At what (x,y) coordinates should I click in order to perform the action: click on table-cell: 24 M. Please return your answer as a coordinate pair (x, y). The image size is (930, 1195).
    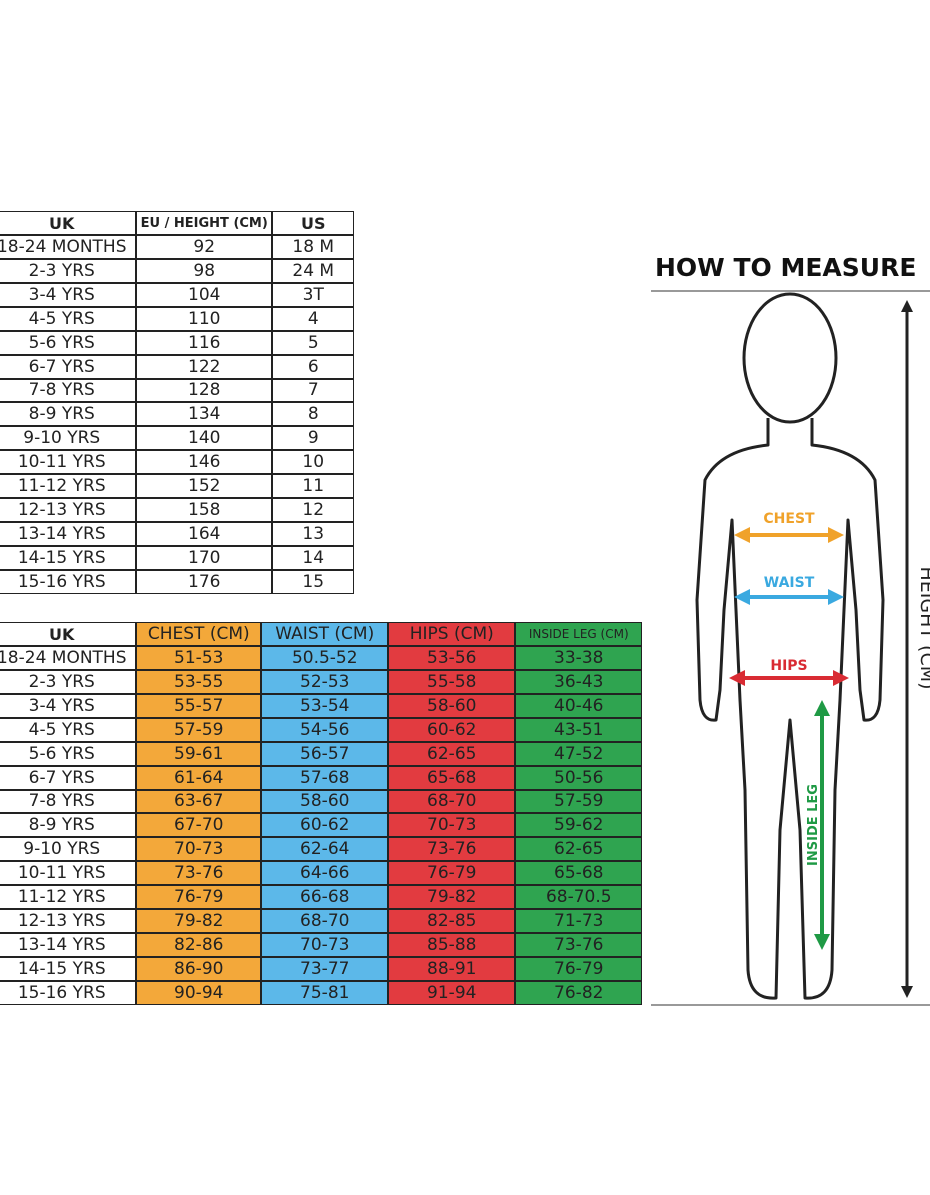
    Looking at the image, I should click on (313, 271).